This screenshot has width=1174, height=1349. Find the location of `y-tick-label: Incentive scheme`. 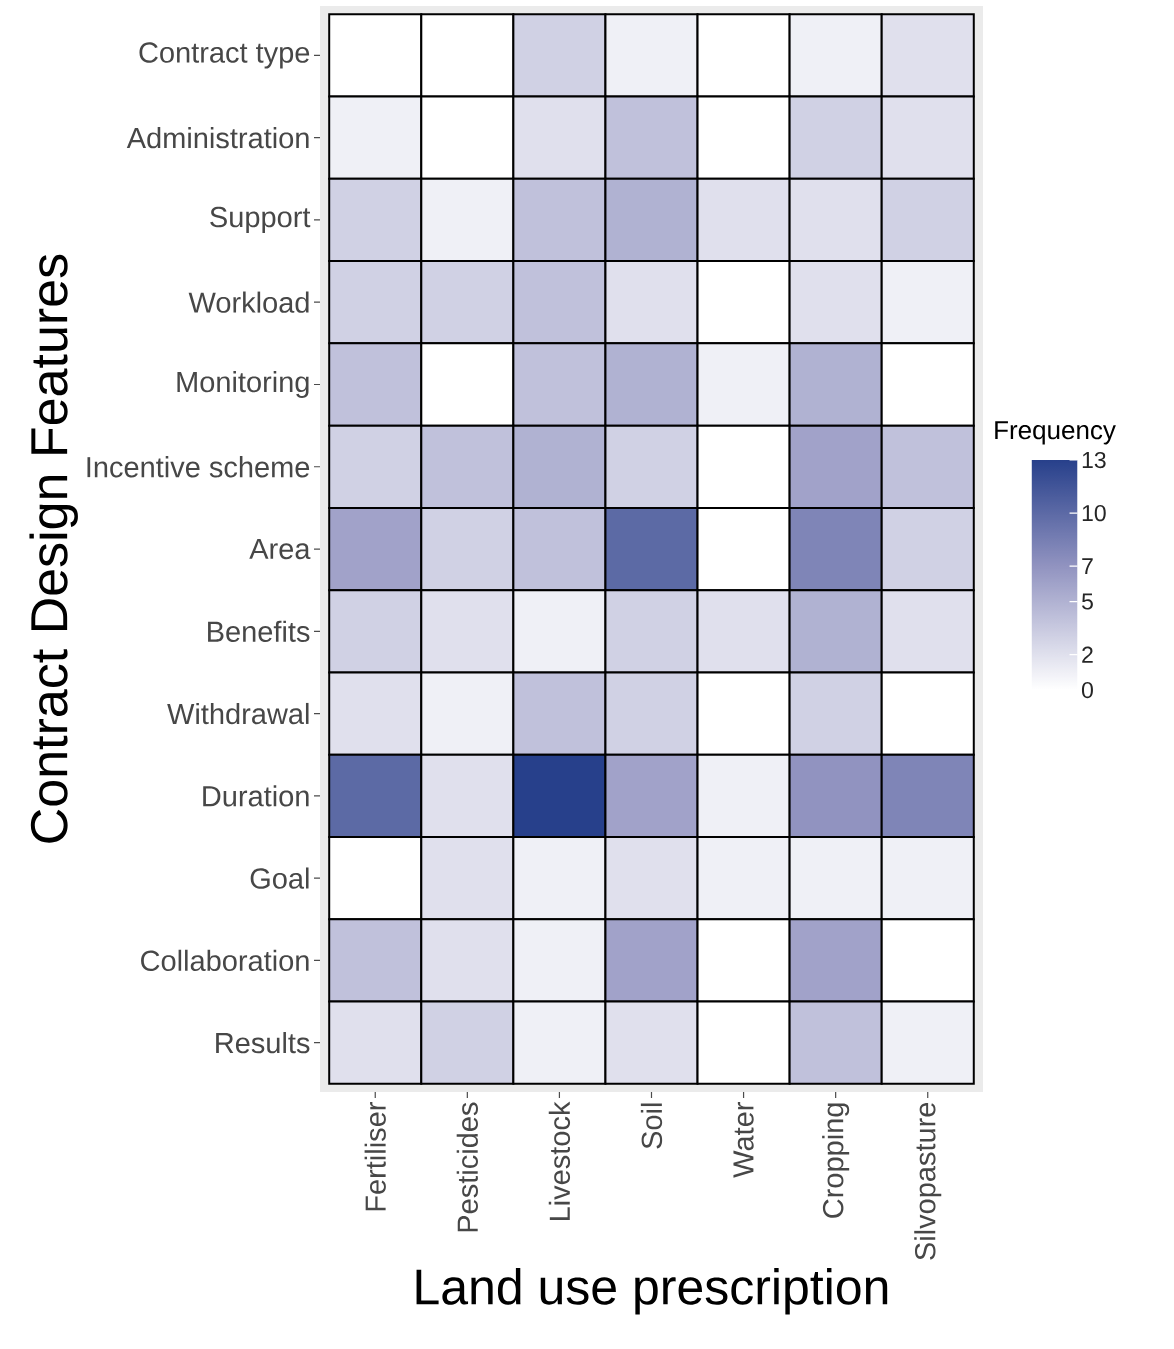

y-tick-label: Incentive scheme is located at coordinates (198, 467).